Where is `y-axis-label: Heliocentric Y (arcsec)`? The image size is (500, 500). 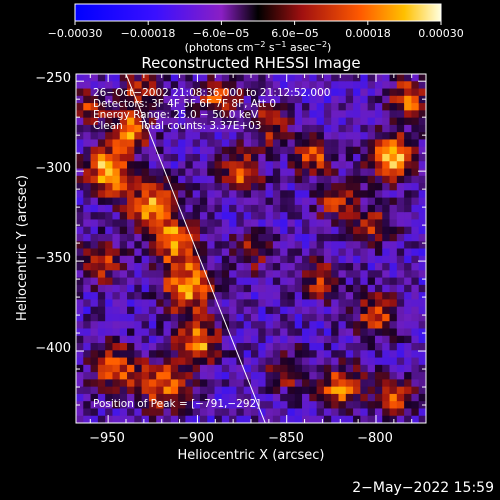
y-axis-label: Heliocentric Y (arcsec) is located at coordinates (22, 248).